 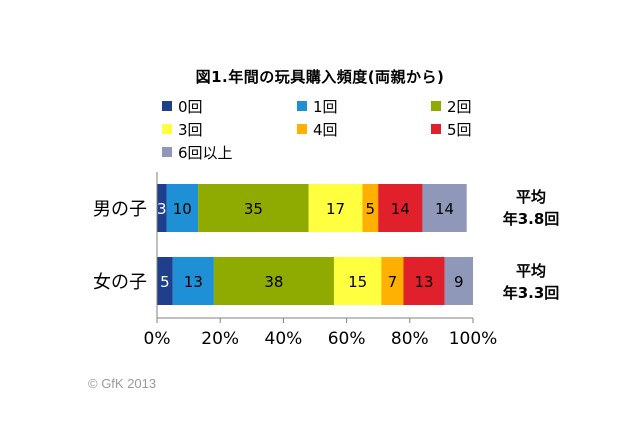 I want to click on legend-label: 4回, so click(x=325, y=129).